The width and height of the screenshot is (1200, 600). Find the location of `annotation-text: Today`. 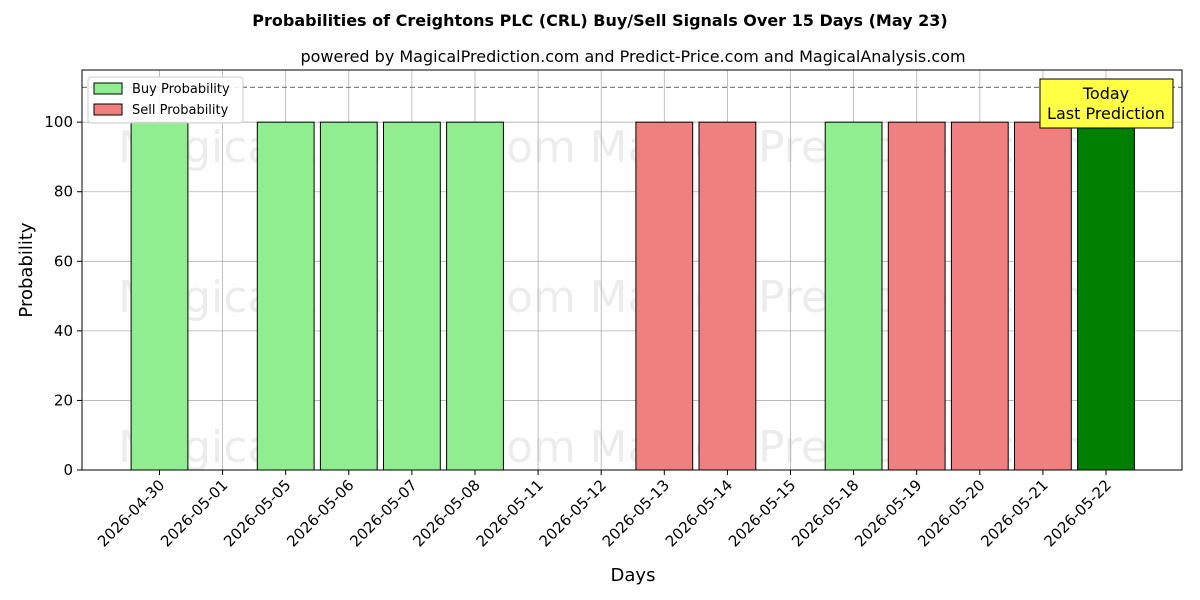

annotation-text: Today is located at coordinates (1105, 93).